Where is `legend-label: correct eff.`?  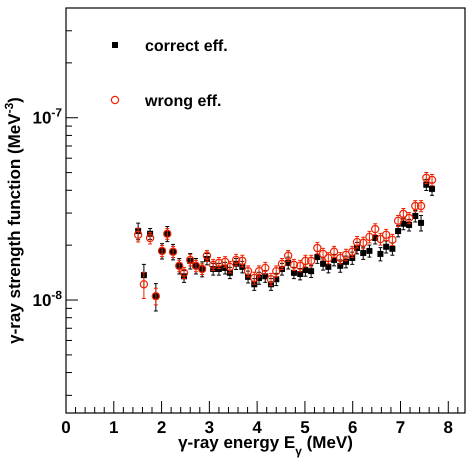
legend-label: correct eff. is located at coordinates (186, 46).